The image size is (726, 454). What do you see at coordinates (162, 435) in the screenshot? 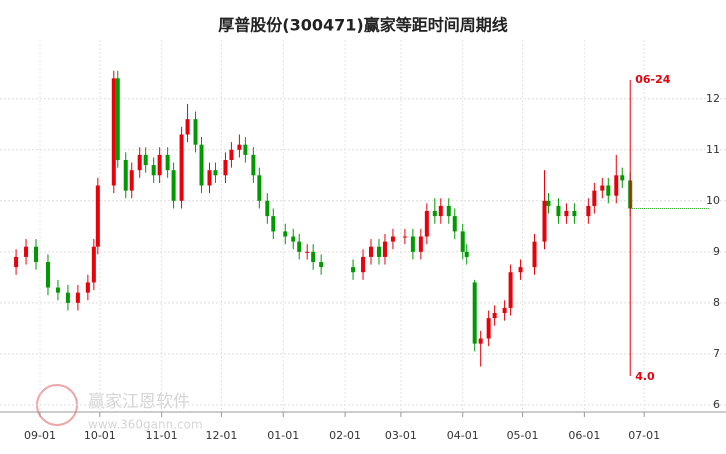
I see `x-tick-label: 11-01` at bounding box center [162, 435].